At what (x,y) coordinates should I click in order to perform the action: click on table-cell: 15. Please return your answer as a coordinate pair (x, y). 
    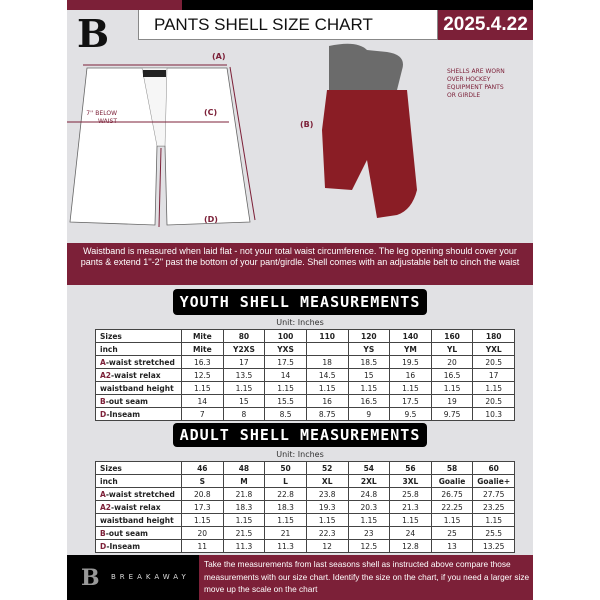
    Looking at the image, I should click on (244, 401).